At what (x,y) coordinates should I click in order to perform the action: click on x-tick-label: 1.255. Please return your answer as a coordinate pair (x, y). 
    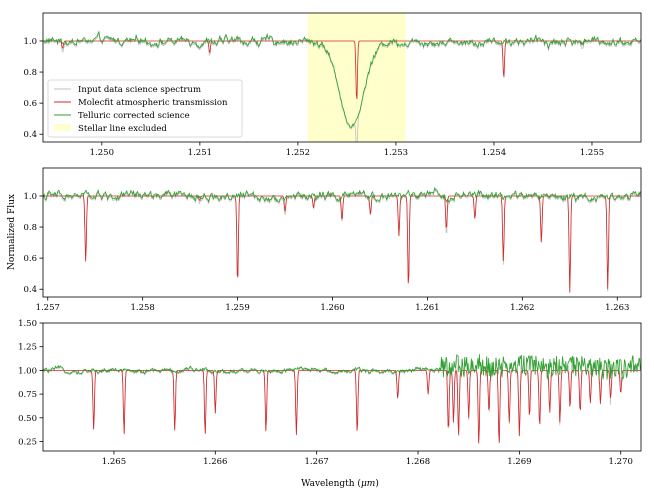
    Looking at the image, I should click on (592, 153).